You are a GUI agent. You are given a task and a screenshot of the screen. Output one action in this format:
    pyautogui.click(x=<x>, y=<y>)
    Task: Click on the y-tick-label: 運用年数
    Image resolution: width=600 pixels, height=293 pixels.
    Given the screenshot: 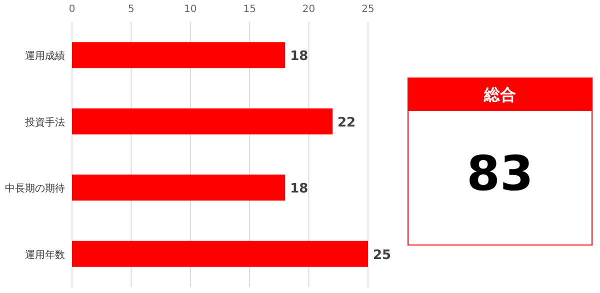 What is the action you would take?
    pyautogui.click(x=45, y=254)
    